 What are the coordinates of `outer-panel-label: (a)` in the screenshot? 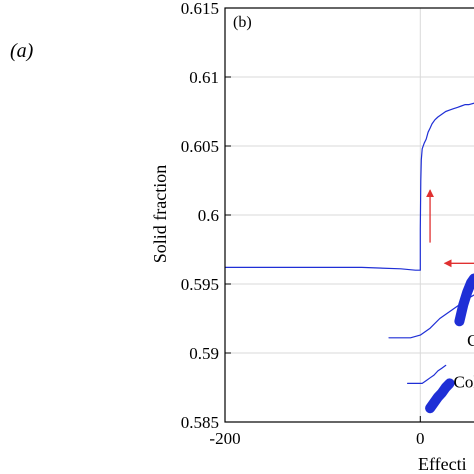 It's located at (22, 51).